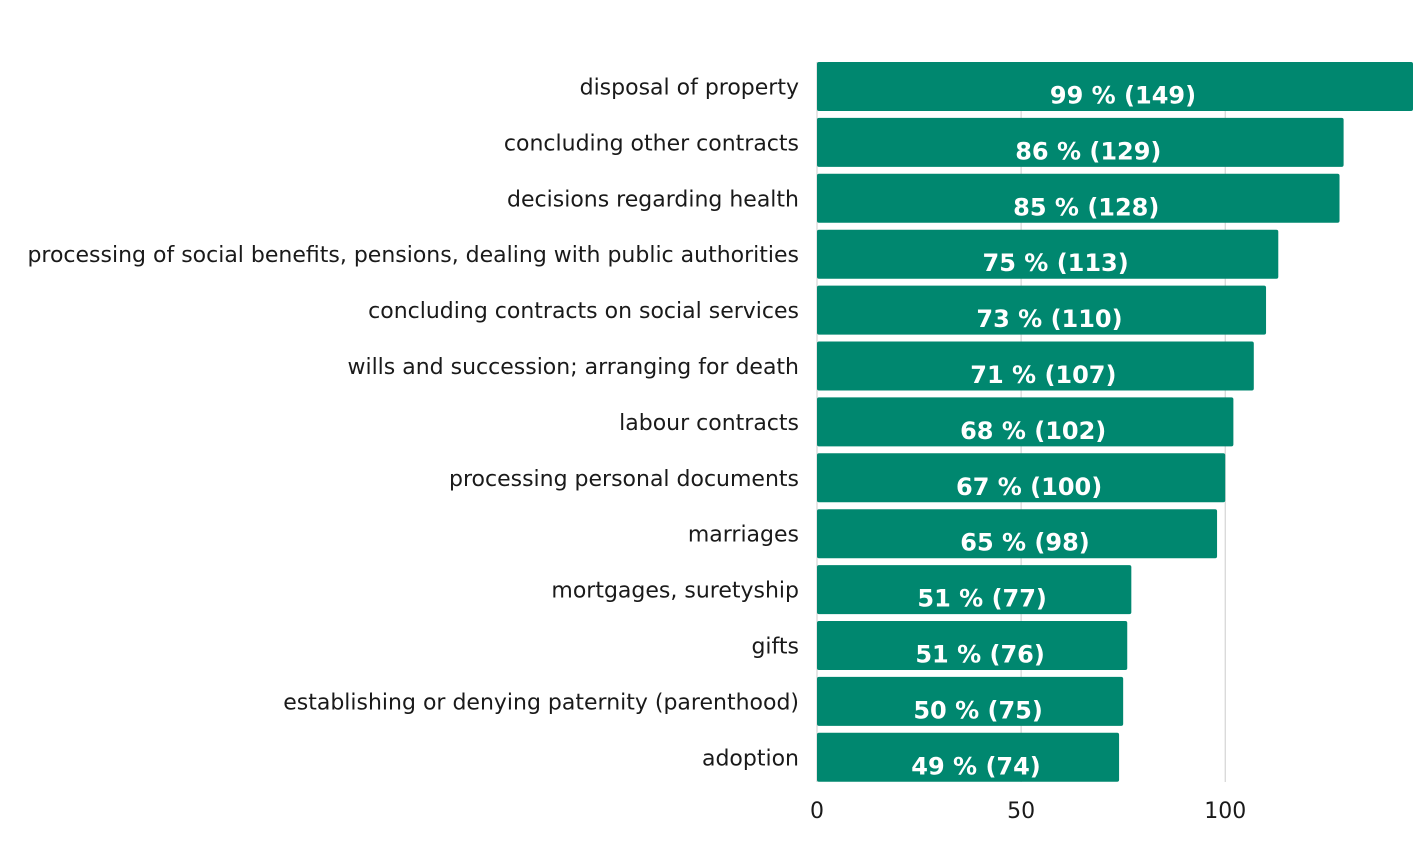 The image size is (1413, 849). I want to click on data-label: 86 % (129), so click(1088, 151).